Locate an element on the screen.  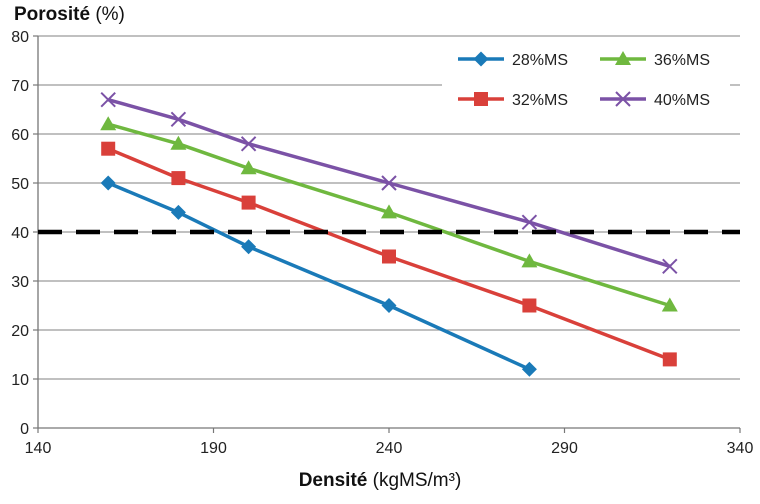
legend-item: 32%MS is located at coordinates (513, 100).